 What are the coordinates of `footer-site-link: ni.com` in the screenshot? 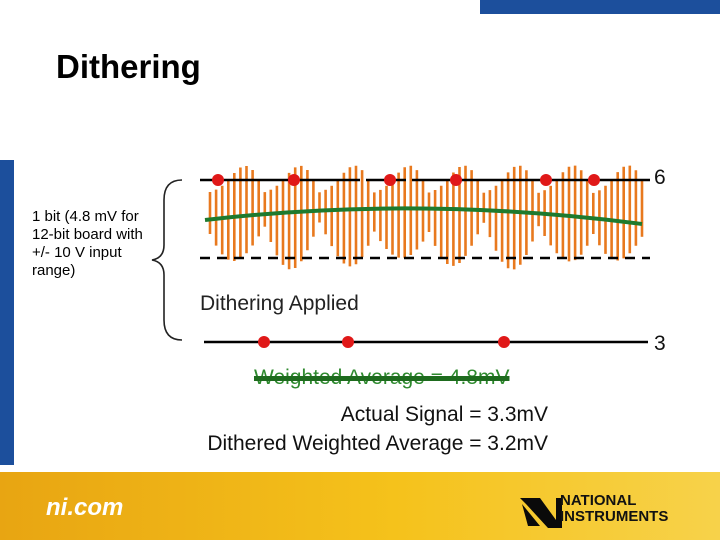 It's located at (85, 507).